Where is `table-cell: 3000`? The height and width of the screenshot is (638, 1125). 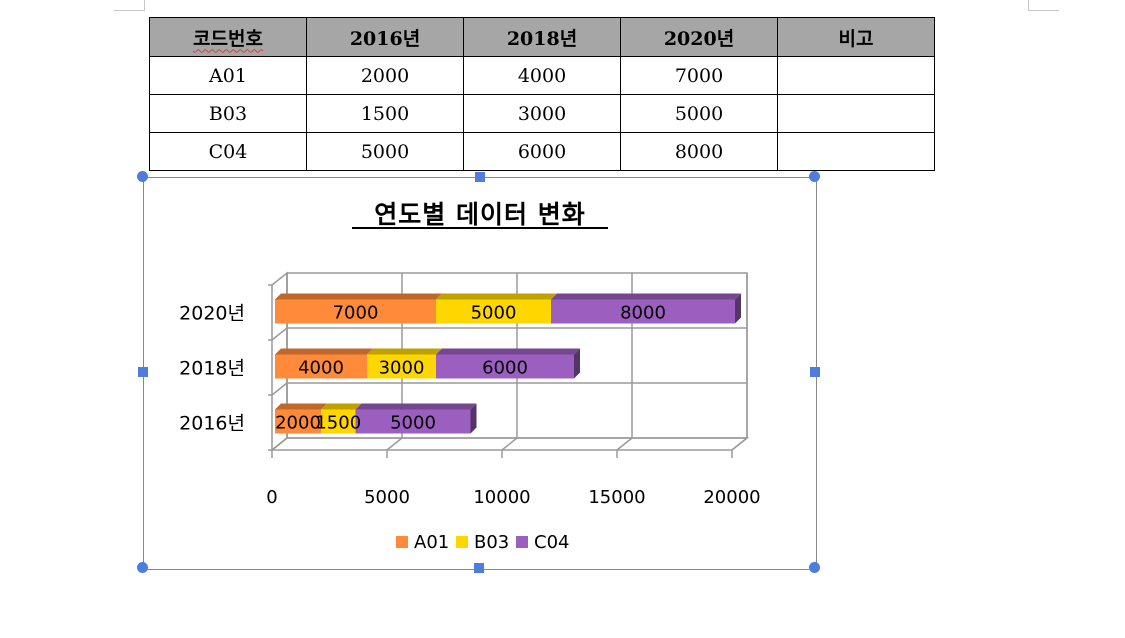
table-cell: 3000 is located at coordinates (542, 113).